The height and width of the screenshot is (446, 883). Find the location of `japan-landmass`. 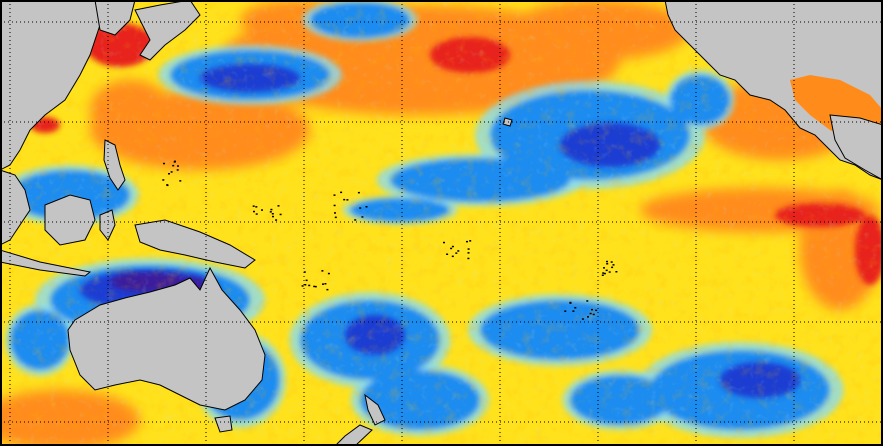

japan-landmass is located at coordinates (167, 31).